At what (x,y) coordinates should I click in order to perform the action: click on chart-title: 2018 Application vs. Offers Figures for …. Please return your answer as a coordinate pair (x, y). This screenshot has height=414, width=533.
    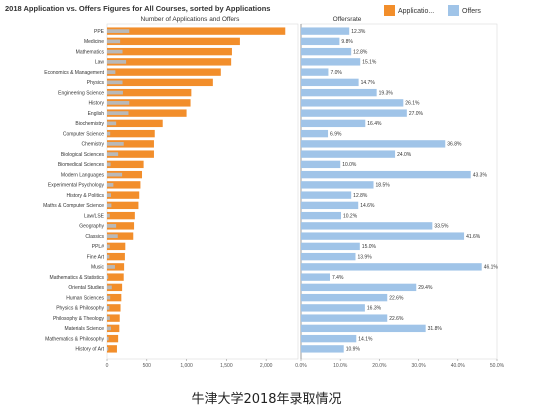
    Looking at the image, I should click on (137, 8).